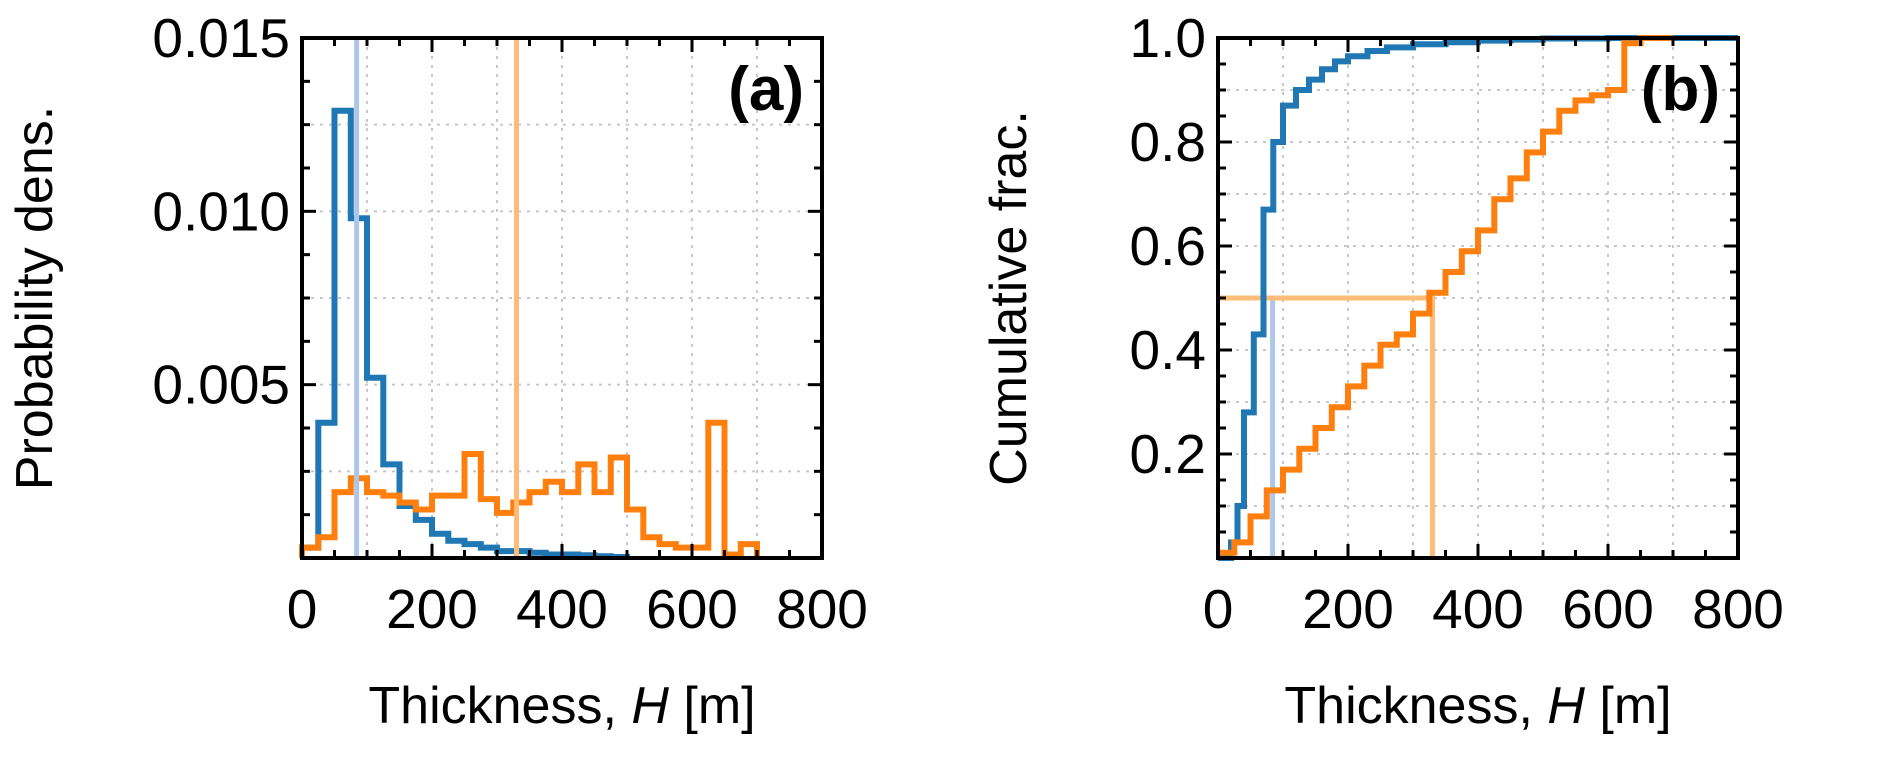  What do you see at coordinates (221, 385) in the screenshot?
I see `y-tick-label: 0.005` at bounding box center [221, 385].